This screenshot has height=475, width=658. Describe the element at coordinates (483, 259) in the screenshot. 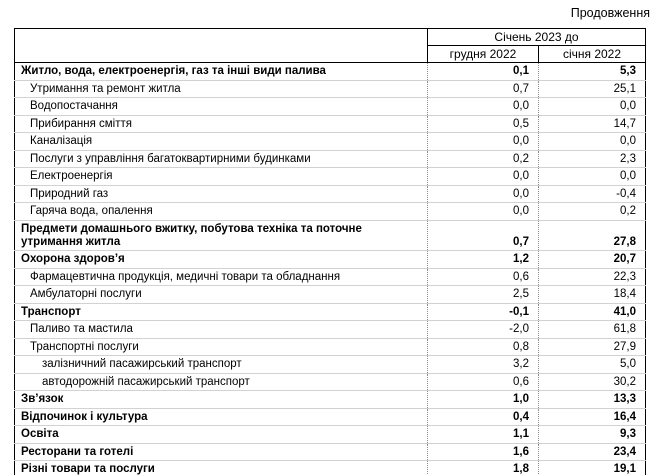

I see `row-value-vs-december: 1,2` at that location.